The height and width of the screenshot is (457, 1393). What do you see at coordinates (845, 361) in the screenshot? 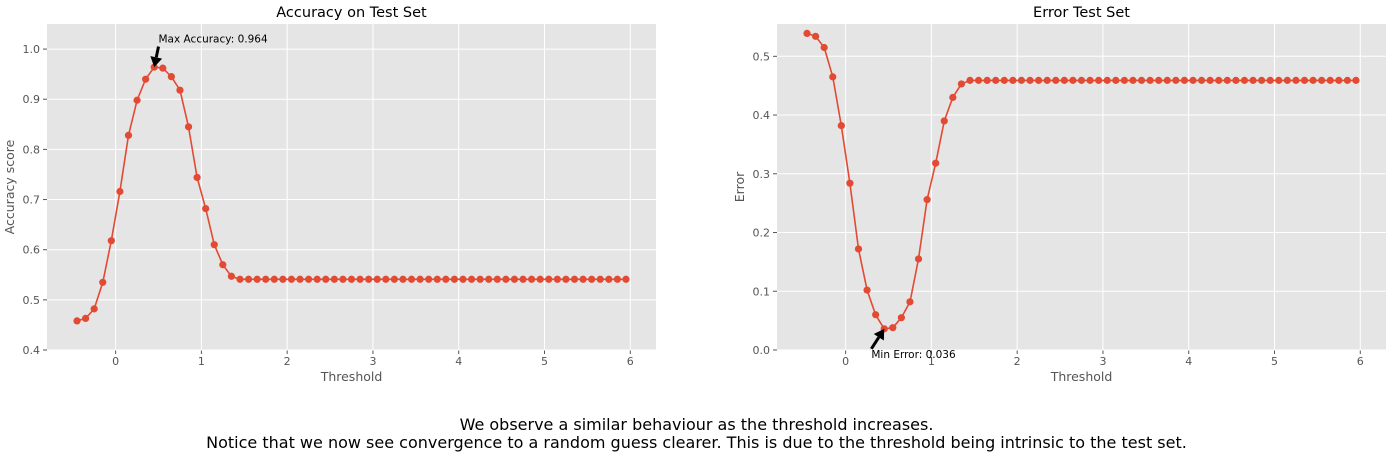
I see `x-tick-label: 0` at bounding box center [845, 361].